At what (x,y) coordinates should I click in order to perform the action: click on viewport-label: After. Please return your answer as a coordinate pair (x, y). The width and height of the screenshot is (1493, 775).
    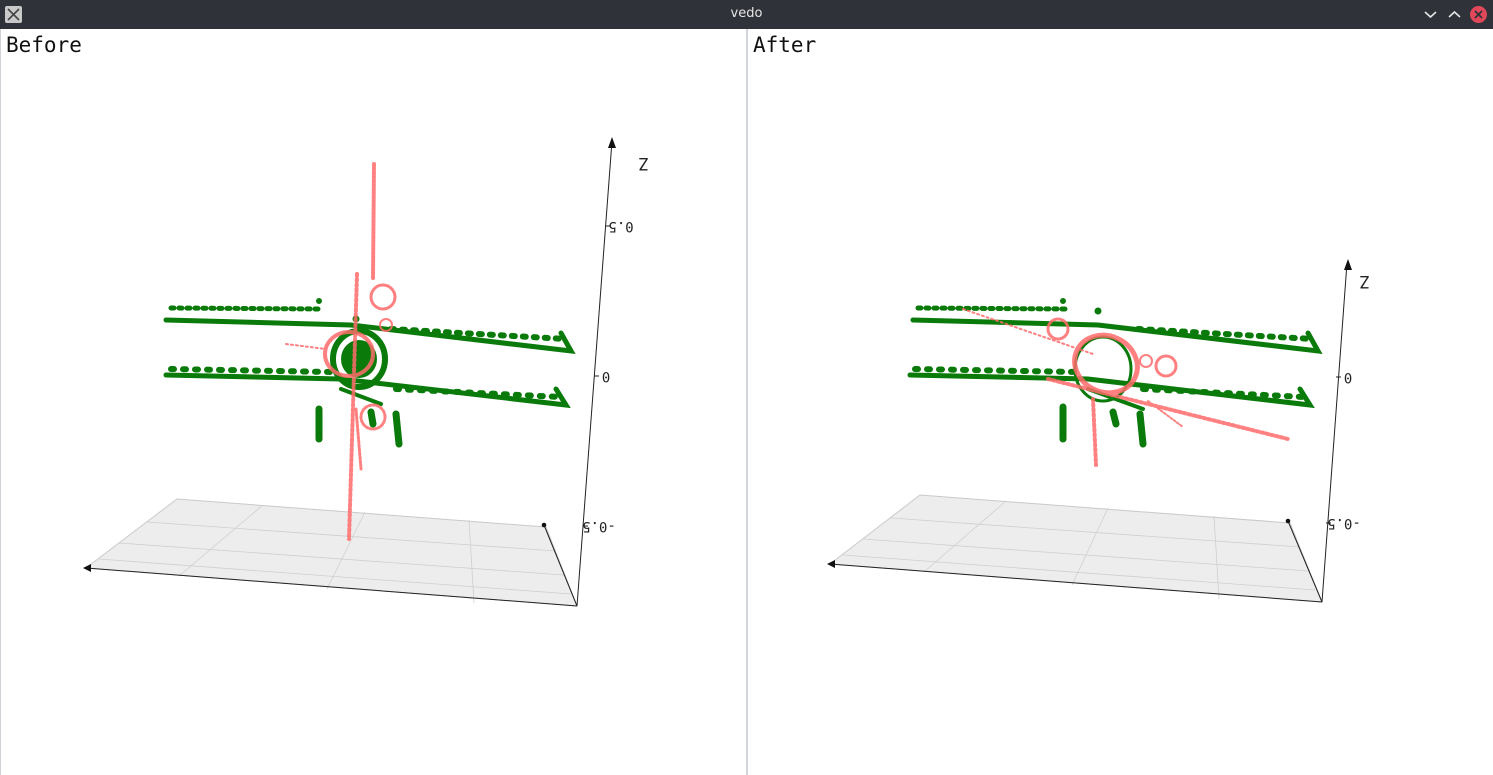
    Looking at the image, I should click on (785, 45).